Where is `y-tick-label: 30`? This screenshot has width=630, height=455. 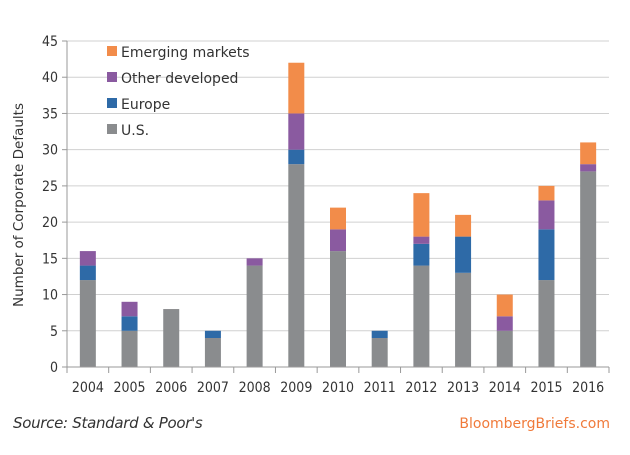 y-tick-label: 30 is located at coordinates (50, 151).